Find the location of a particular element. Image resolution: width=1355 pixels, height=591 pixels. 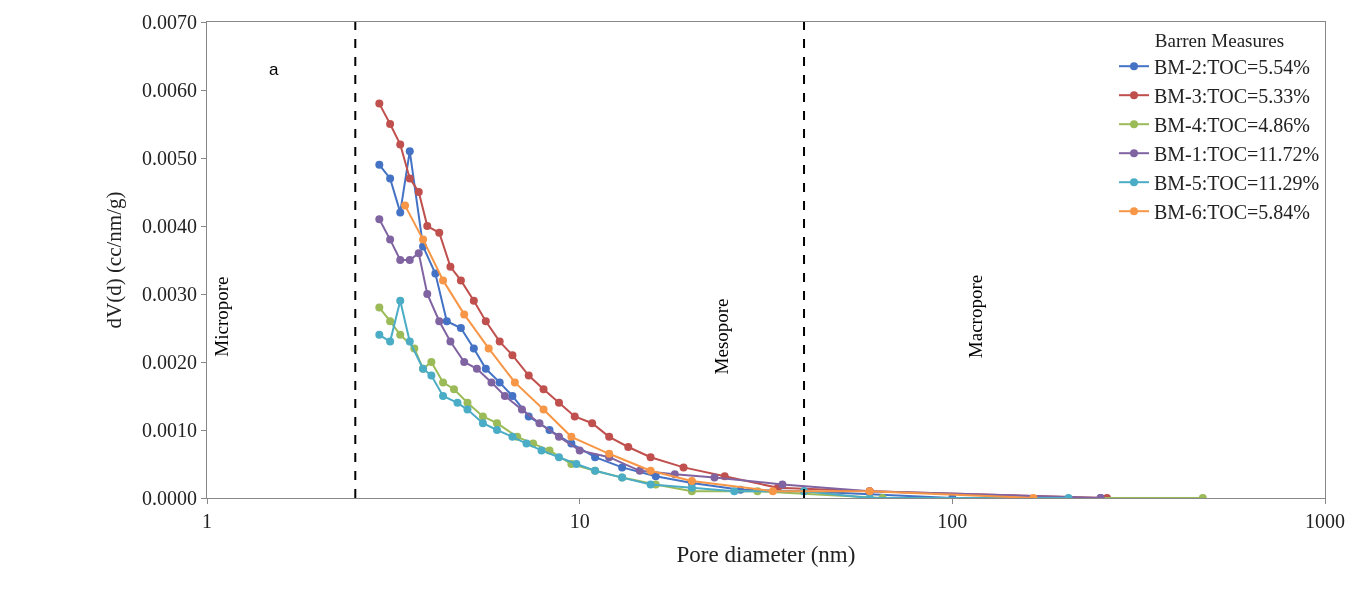

legend-label: BM-2:TOC=5.54% is located at coordinates (1232, 67).